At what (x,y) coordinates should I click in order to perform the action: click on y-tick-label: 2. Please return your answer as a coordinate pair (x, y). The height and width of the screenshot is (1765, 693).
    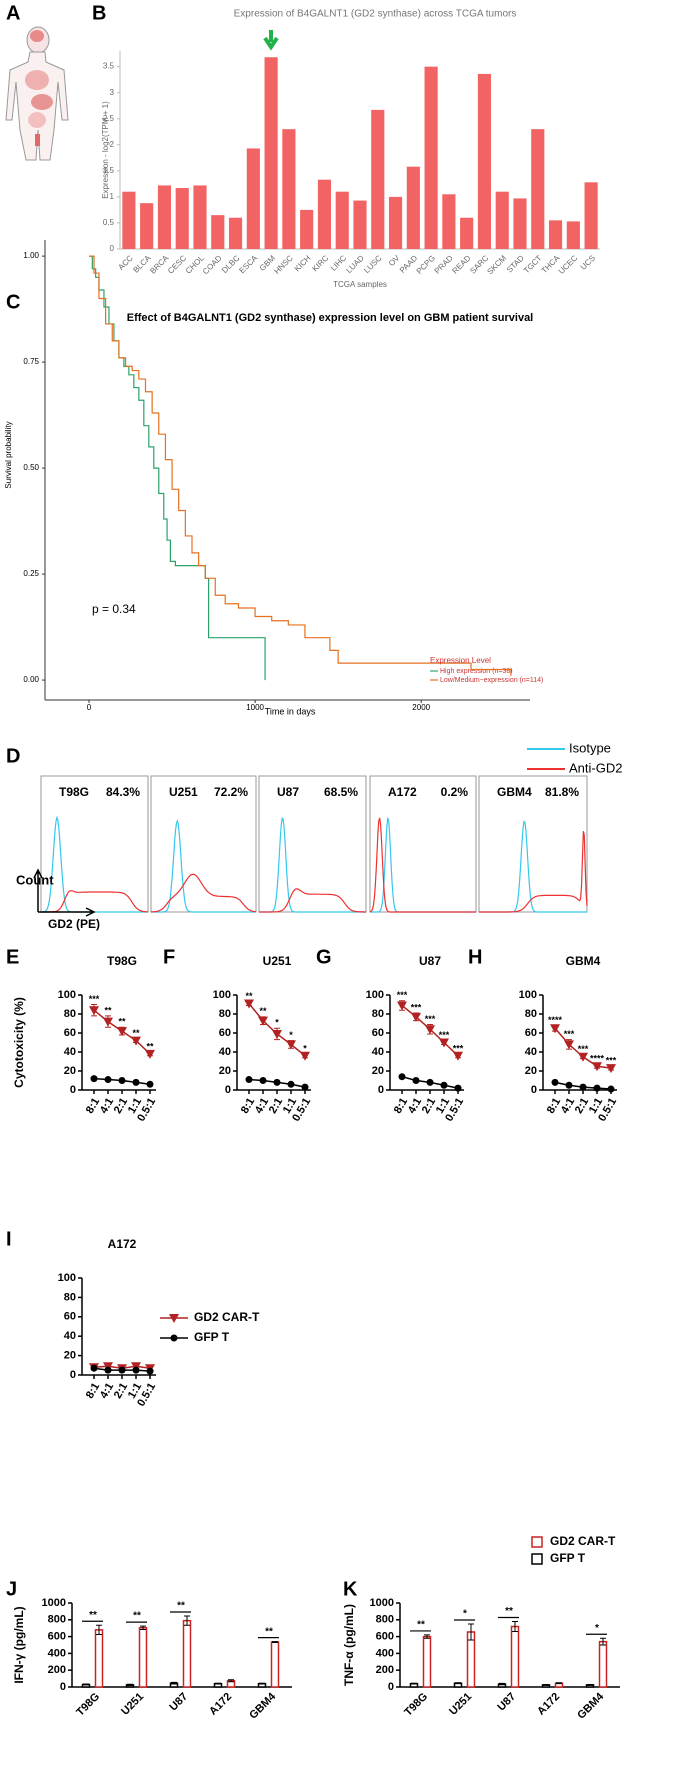
    Looking at the image, I should click on (112, 144).